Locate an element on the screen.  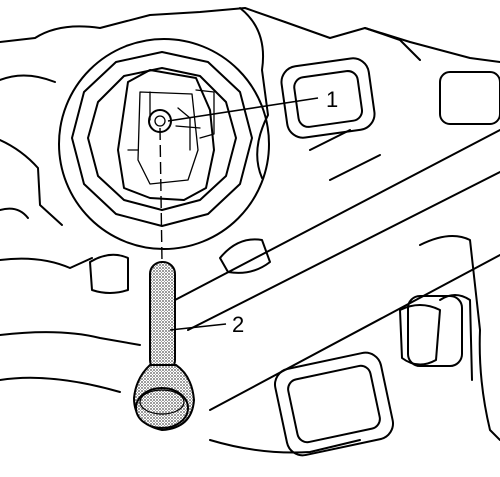
alignment-dashed-line is located at coordinates (161, 195).